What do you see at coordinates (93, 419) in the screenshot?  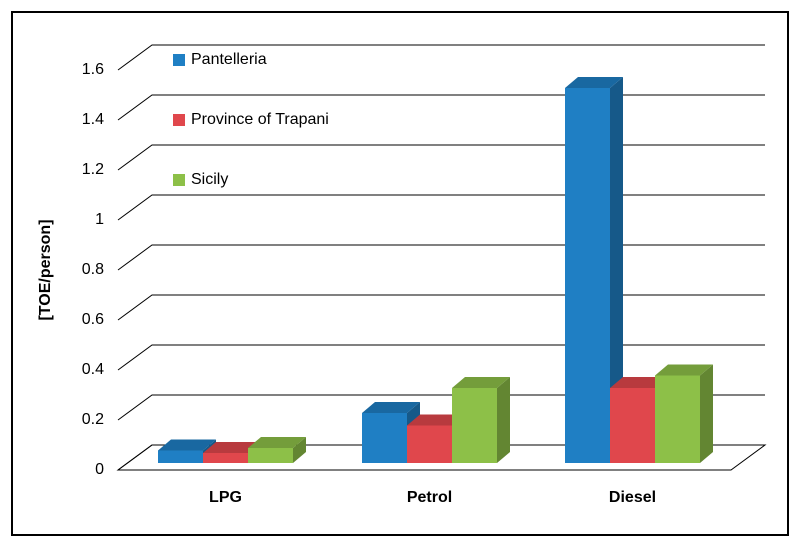 I see `y-tick-label: 0.2` at bounding box center [93, 419].